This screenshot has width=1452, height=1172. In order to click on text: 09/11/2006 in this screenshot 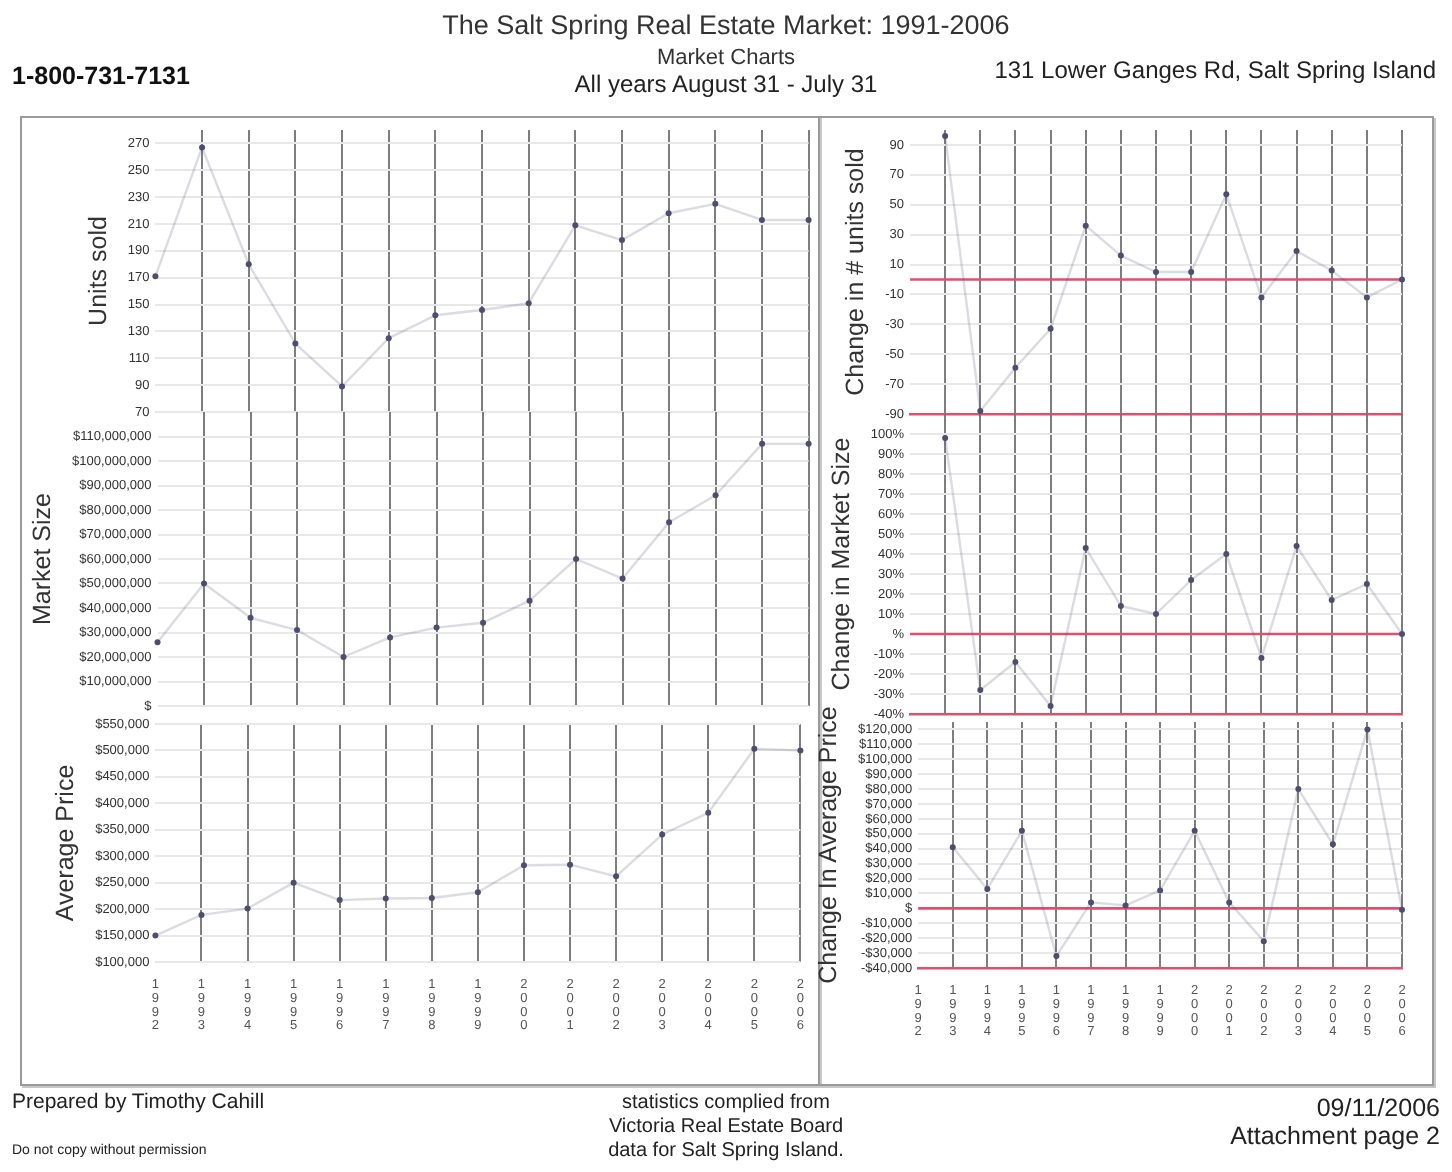, I will do `click(1378, 1108)`.